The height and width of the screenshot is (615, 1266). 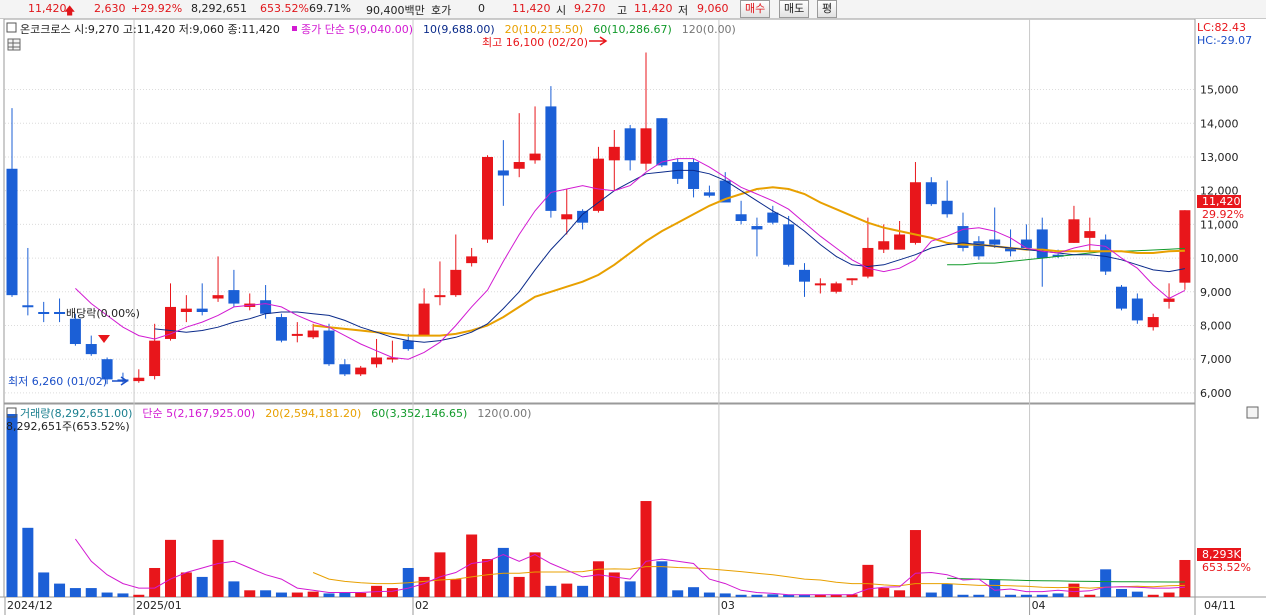 What do you see at coordinates (159, 605) in the screenshot?
I see `date-tick-label: 2025/01` at bounding box center [159, 605].